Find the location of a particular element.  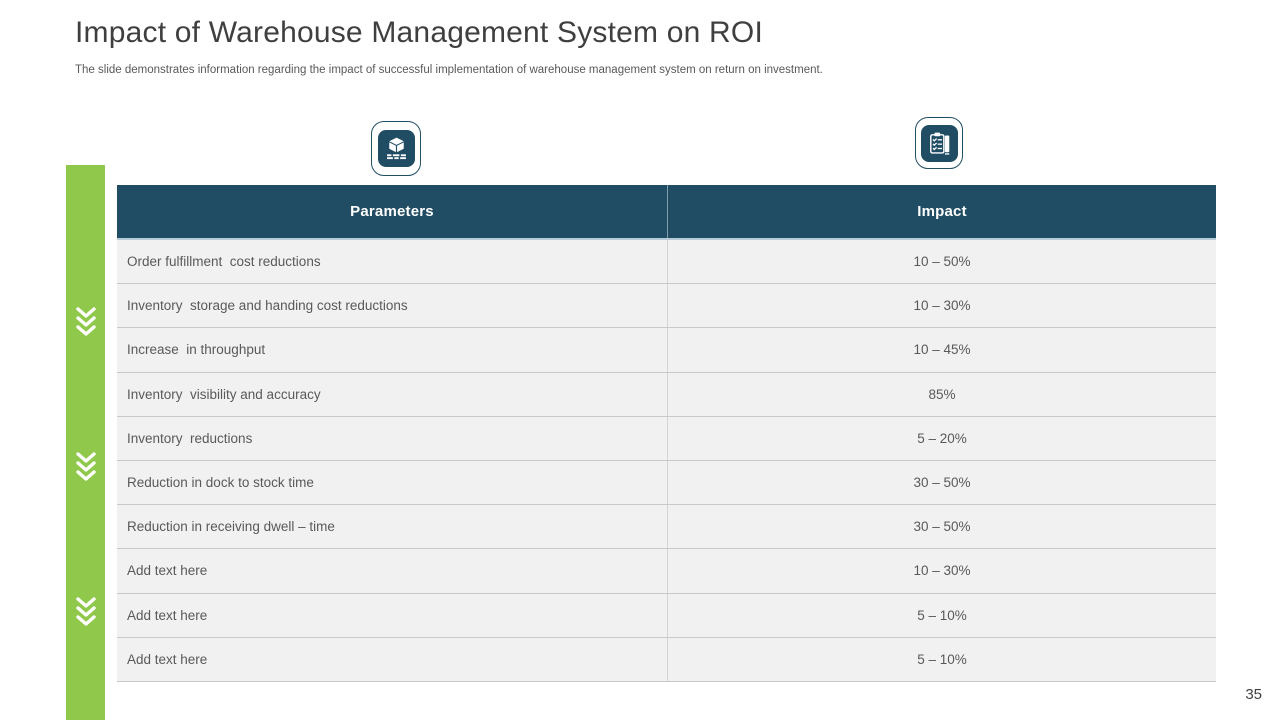

parameter-cell: Reduction in receiving dwell – time is located at coordinates (231, 527).